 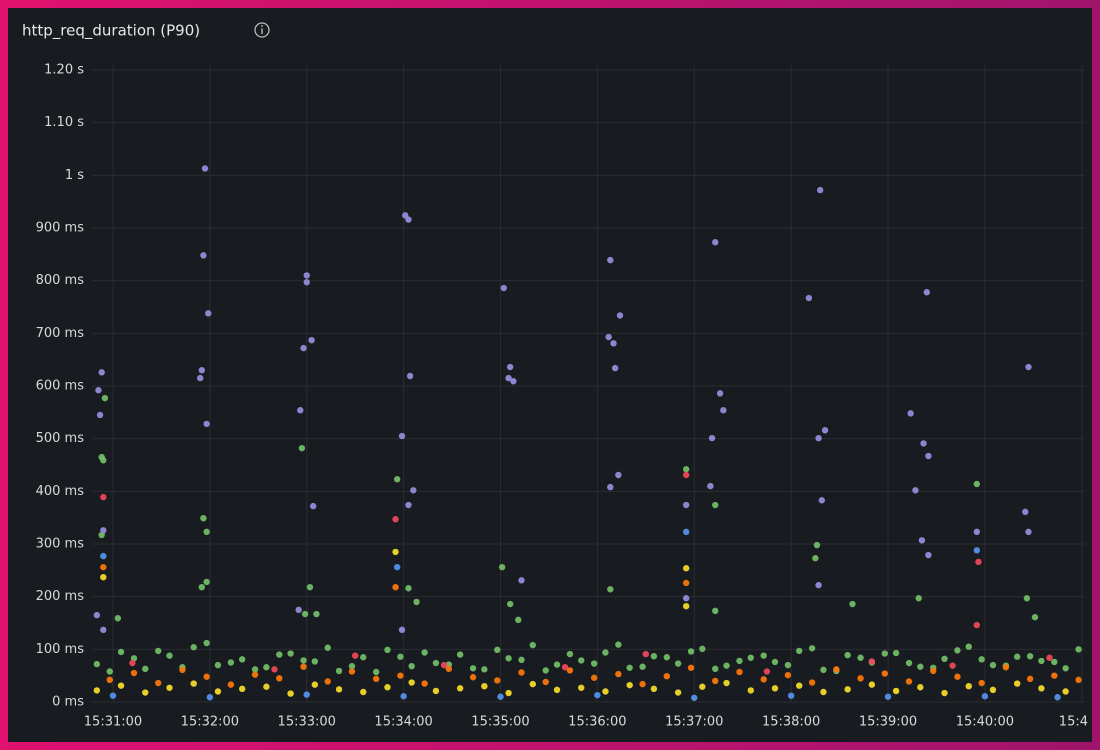 I want to click on x-tick-label: 15:32:00, so click(x=210, y=722).